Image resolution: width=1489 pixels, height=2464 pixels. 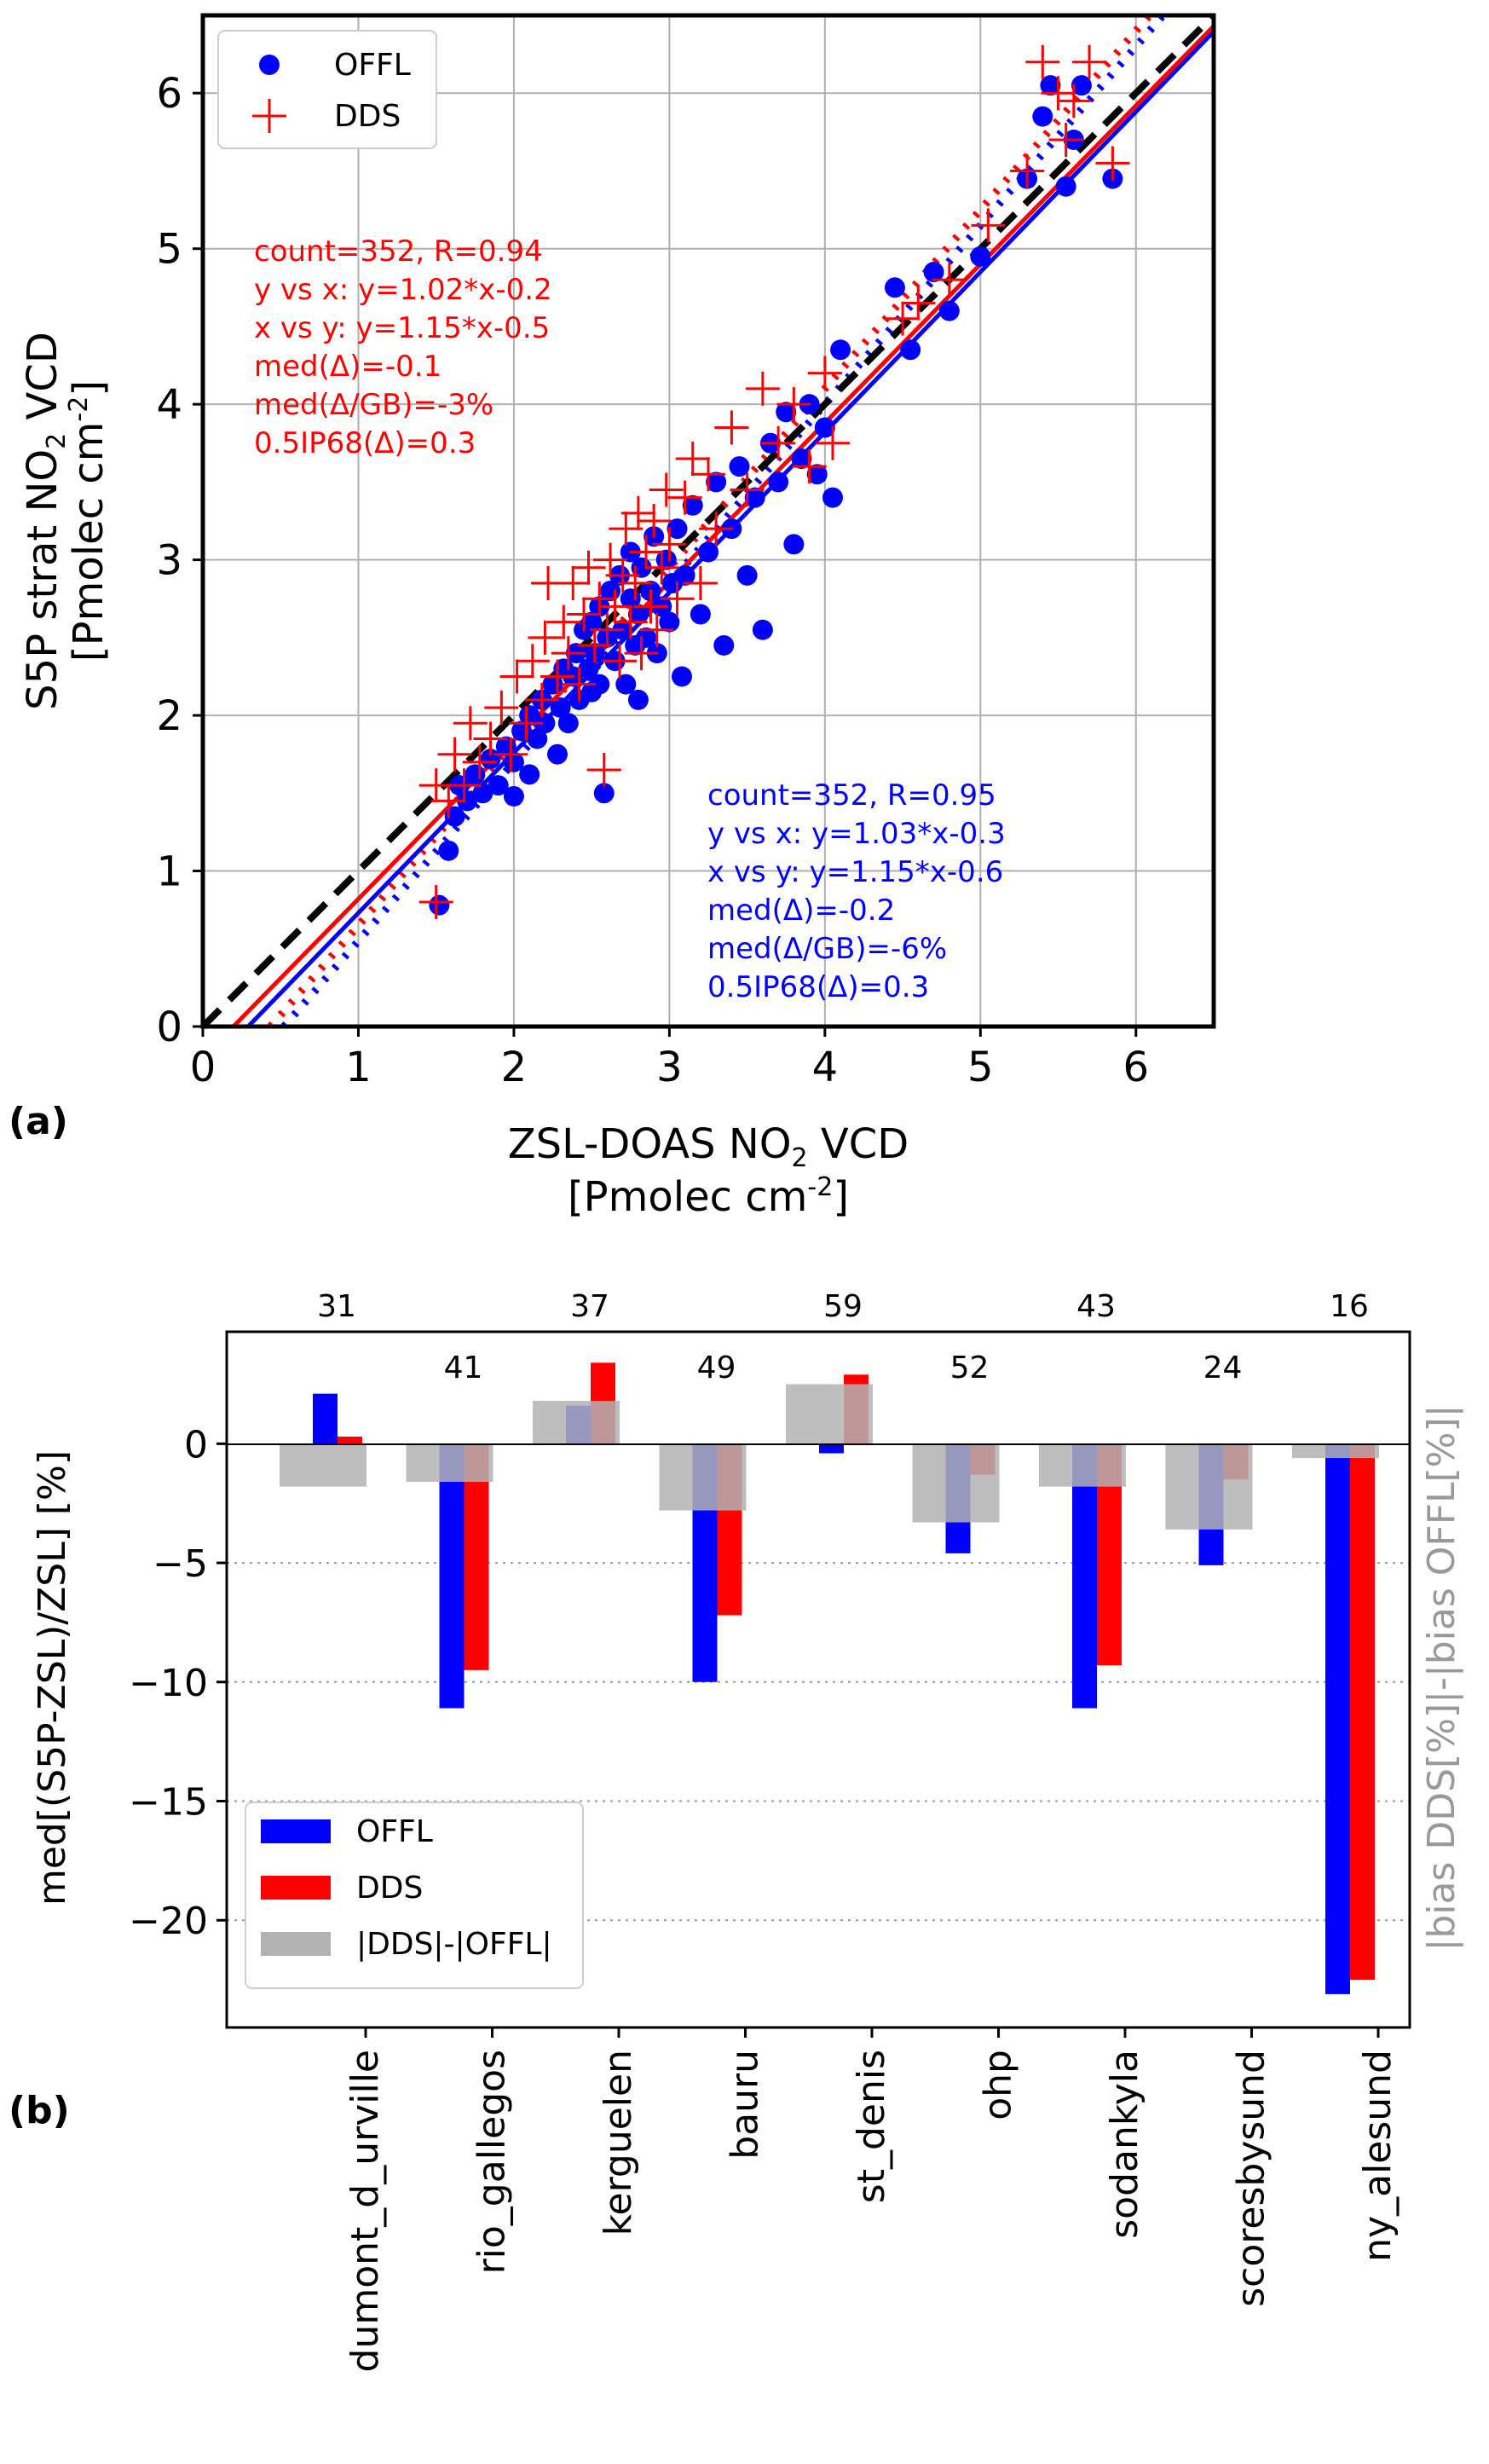 What do you see at coordinates (463, 1368) in the screenshot?
I see `station-count: 41` at bounding box center [463, 1368].